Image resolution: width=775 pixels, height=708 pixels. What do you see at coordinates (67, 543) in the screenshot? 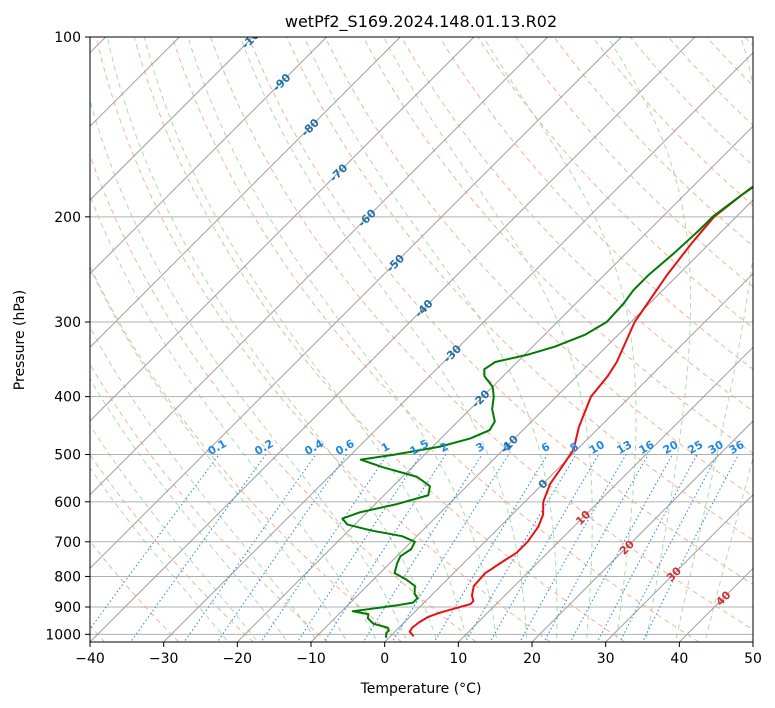
I see `y-tick-label: 700` at bounding box center [67, 543].